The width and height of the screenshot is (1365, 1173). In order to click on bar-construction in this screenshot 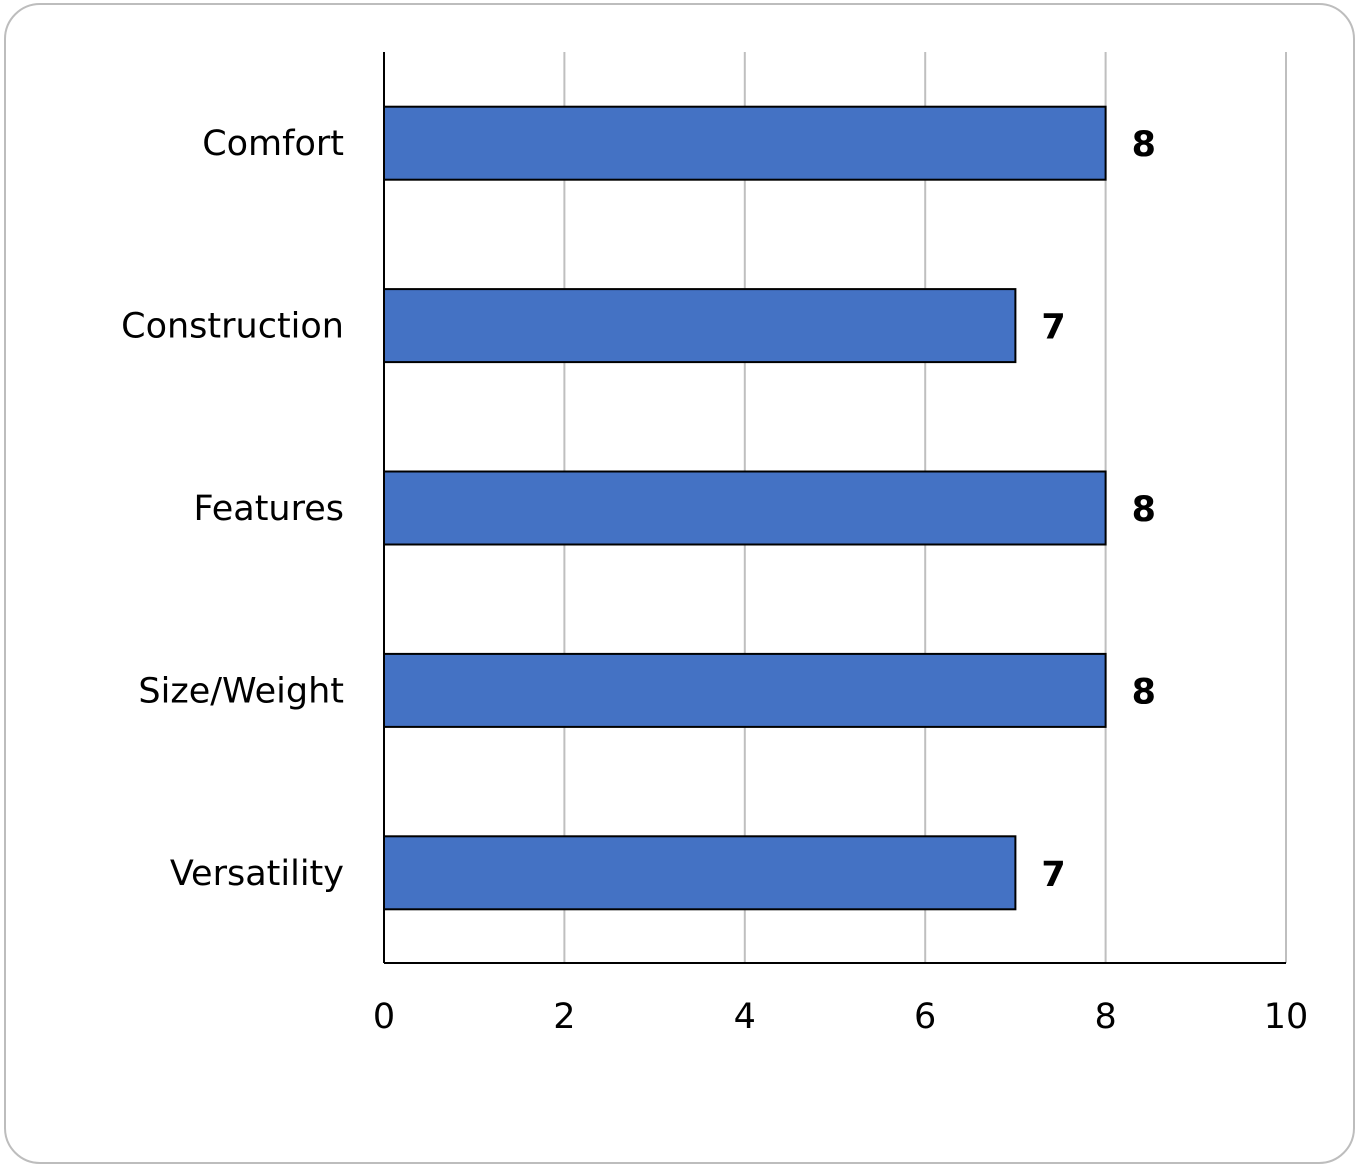, I will do `click(700, 326)`.